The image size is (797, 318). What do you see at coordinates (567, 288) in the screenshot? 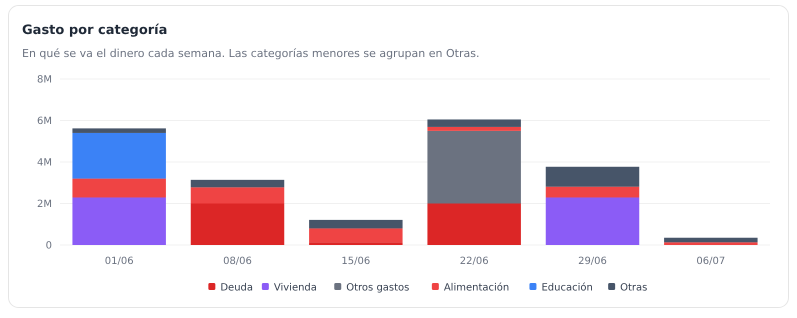
I see `legend-label: Educación` at bounding box center [567, 288].